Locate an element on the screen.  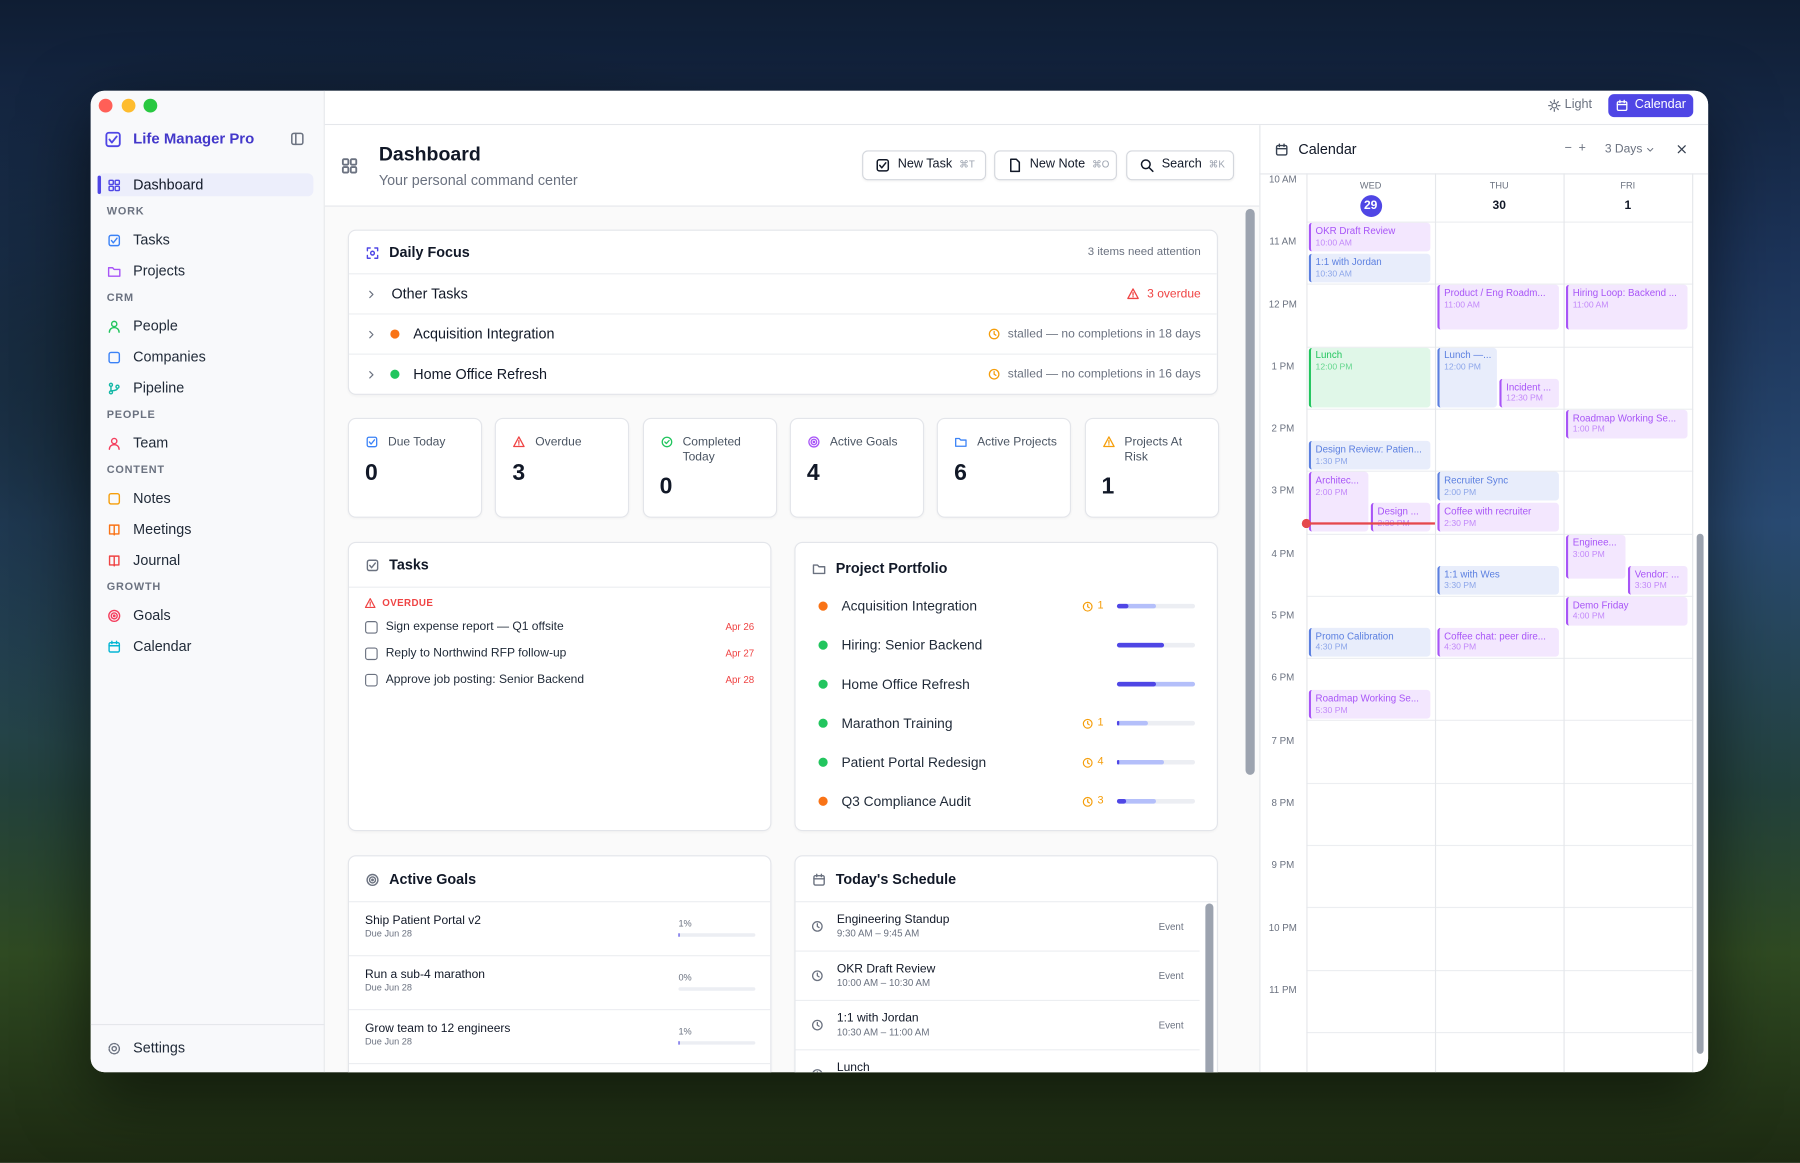
event: Incident ... 12:30 PM is located at coordinates (1529, 393).